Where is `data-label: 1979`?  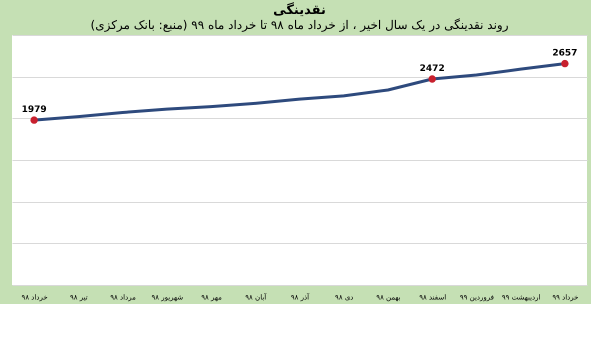 data-label: 1979 is located at coordinates (34, 110).